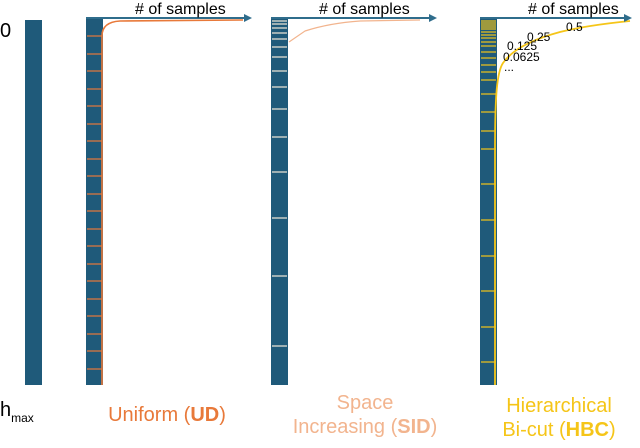 The height and width of the screenshot is (448, 640). I want to click on uniform-sample-ticks, so click(94, 202).